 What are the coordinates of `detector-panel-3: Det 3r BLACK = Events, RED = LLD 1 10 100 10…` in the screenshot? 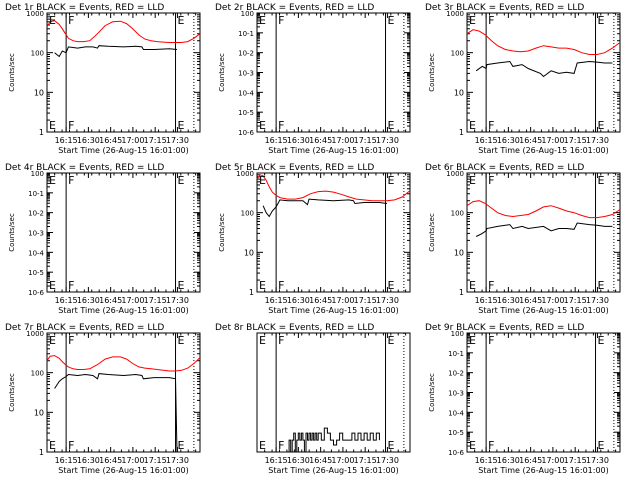 It's located at (523, 79).